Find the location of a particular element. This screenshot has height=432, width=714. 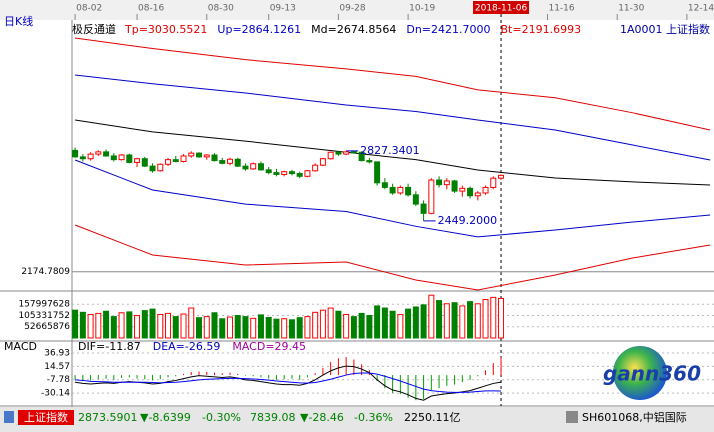

indicator-param: Bt=2191.6993 is located at coordinates (541, 29).